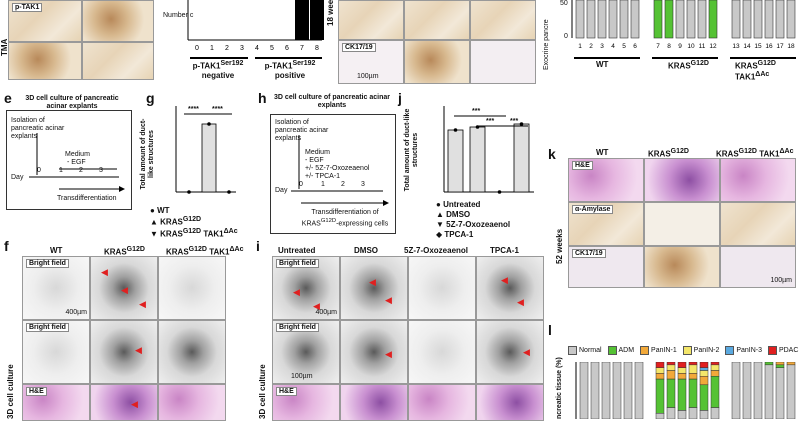 This screenshot has width=800, height=421. Describe the element at coordinates (371, 62) in the screenshot. I see `ck1719-18w-1: CK17/19 100µm` at that location.